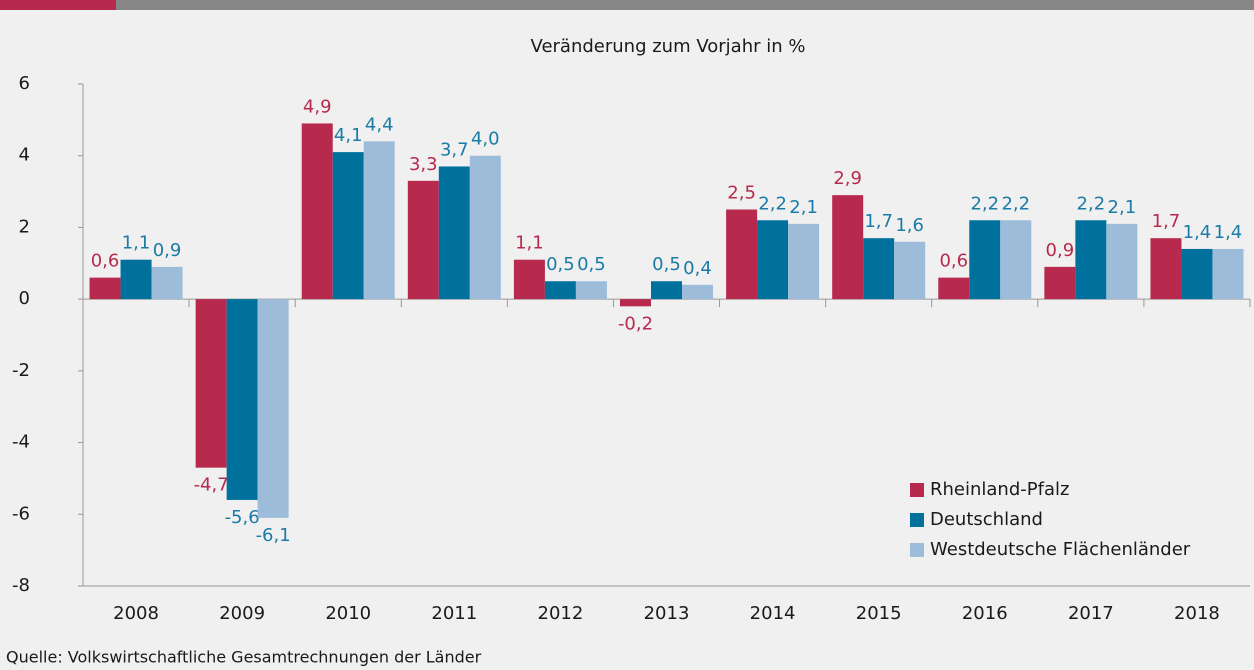 This screenshot has width=1254, height=670. I want to click on value-label: 4,4, so click(379, 124).